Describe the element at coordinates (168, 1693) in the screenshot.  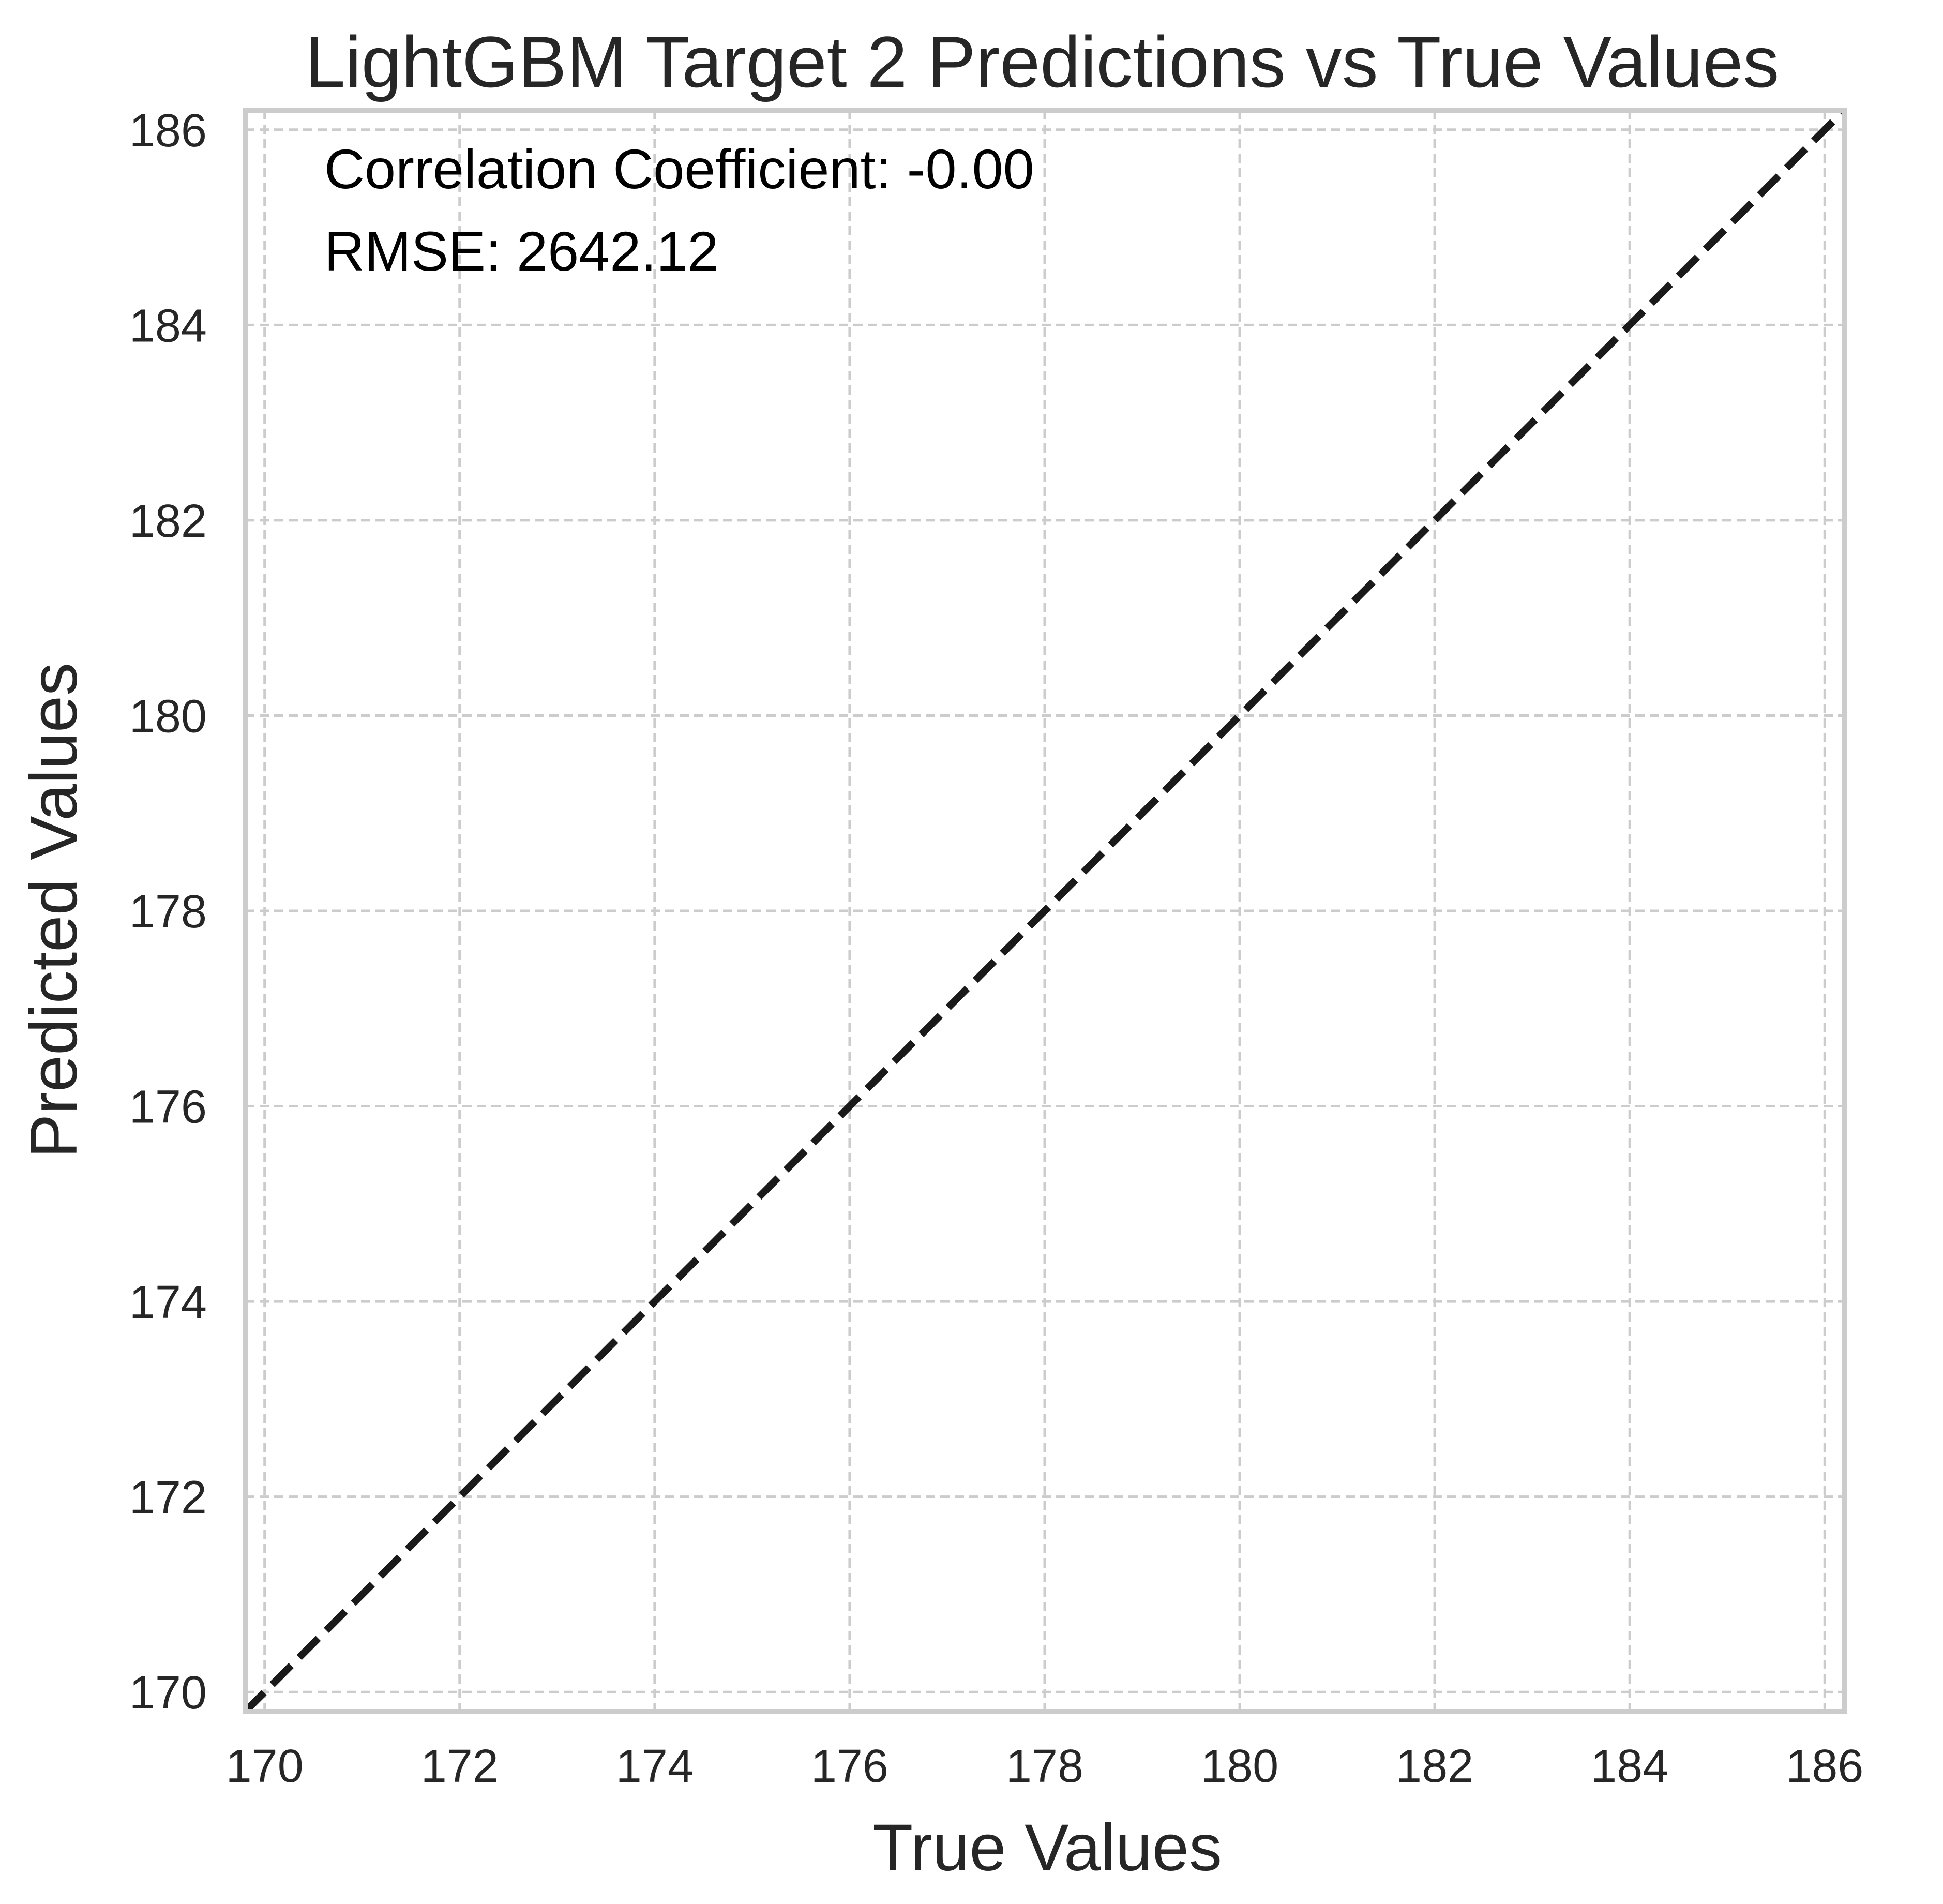
I see `y-tick-label: 170` at that location.